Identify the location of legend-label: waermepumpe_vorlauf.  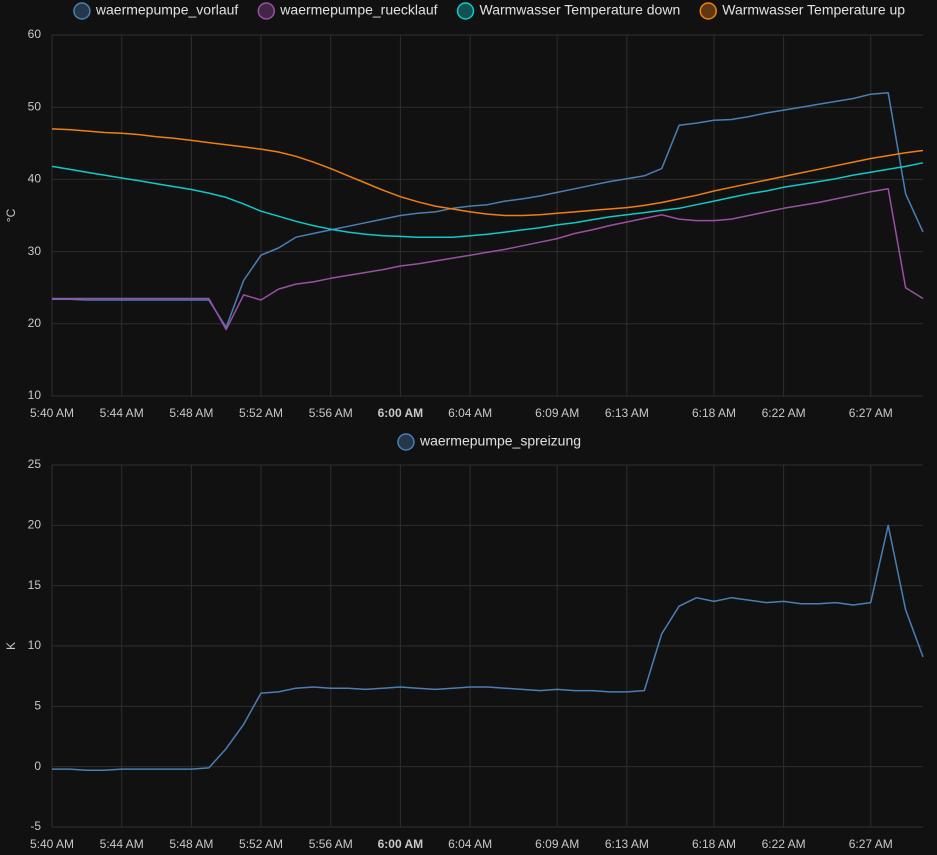
(167, 10).